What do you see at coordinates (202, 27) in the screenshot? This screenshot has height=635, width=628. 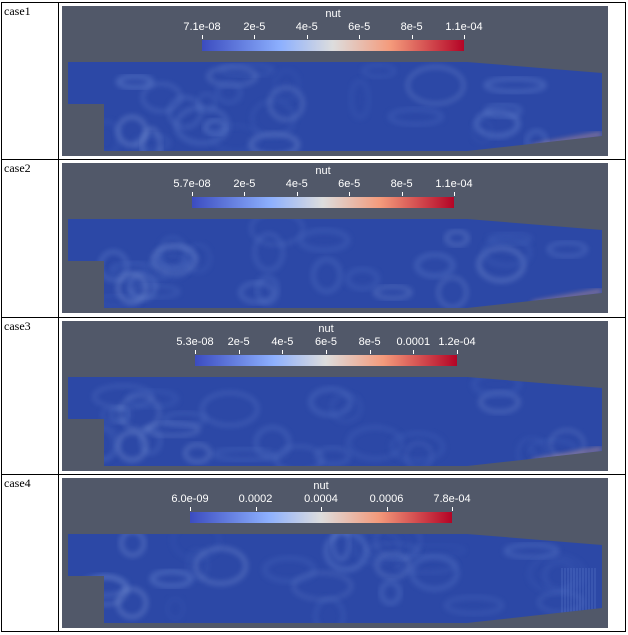 I see `colorbar-tick-label: 7.1e-08` at bounding box center [202, 27].